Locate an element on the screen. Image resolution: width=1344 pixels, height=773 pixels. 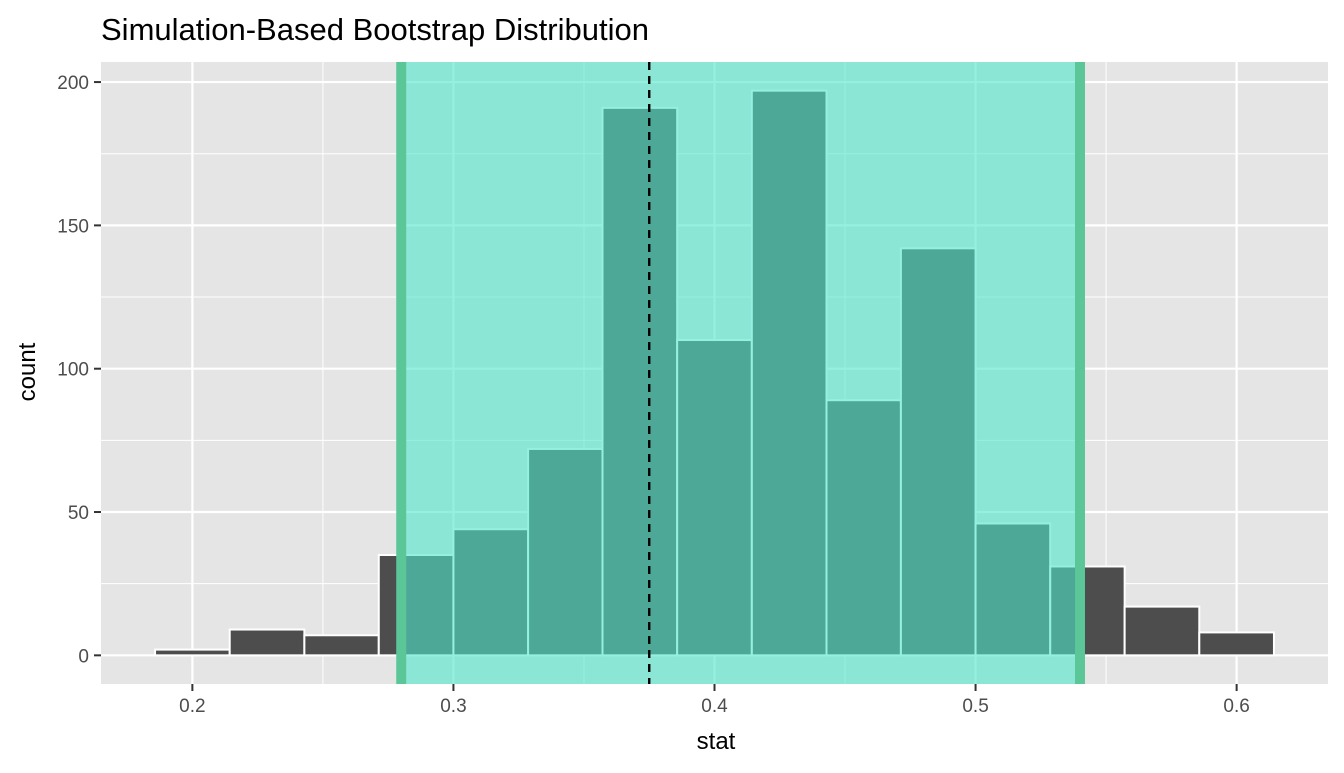
x-axis-ticks: 0.2 0.3 0.4 0.5 0.6 is located at coordinates (714, 700).